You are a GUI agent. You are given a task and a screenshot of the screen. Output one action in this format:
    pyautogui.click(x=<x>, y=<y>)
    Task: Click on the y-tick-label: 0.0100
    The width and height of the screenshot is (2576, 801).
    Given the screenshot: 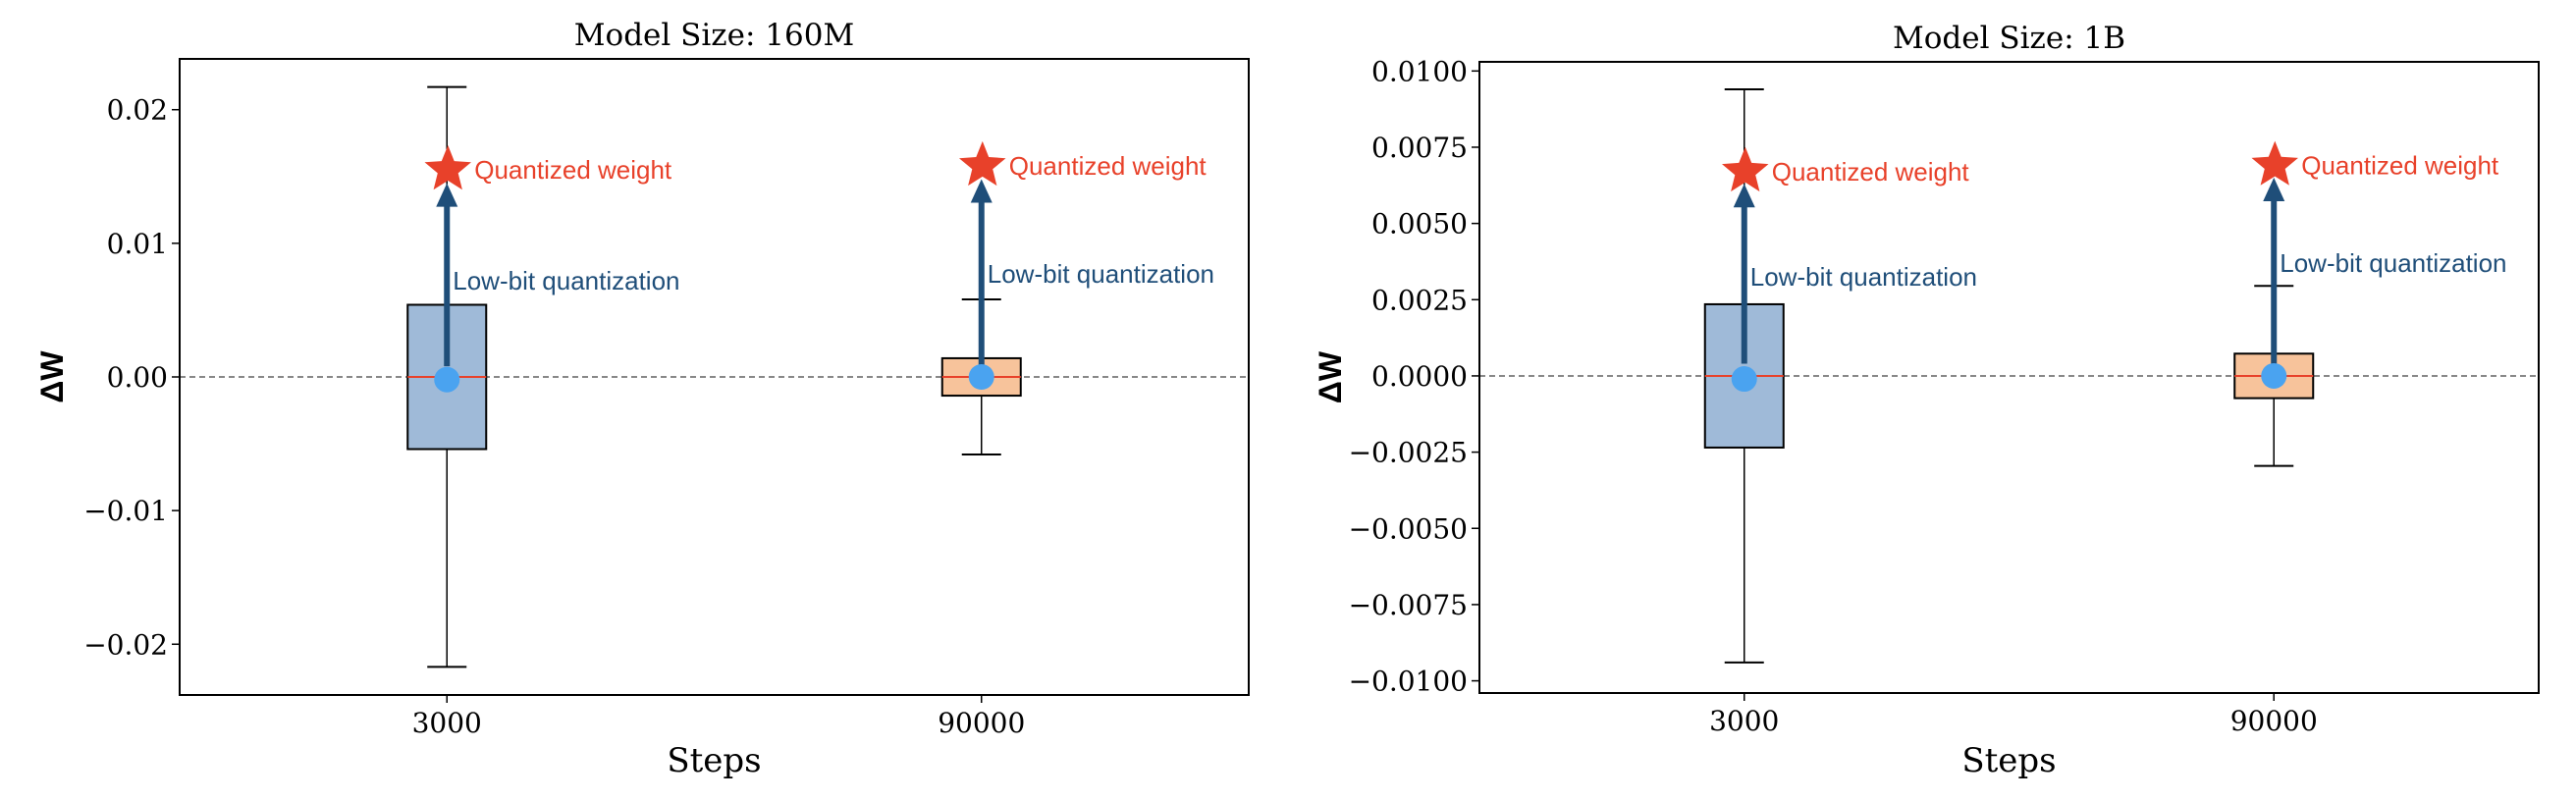 What is the action you would take?
    pyautogui.click(x=1419, y=71)
    